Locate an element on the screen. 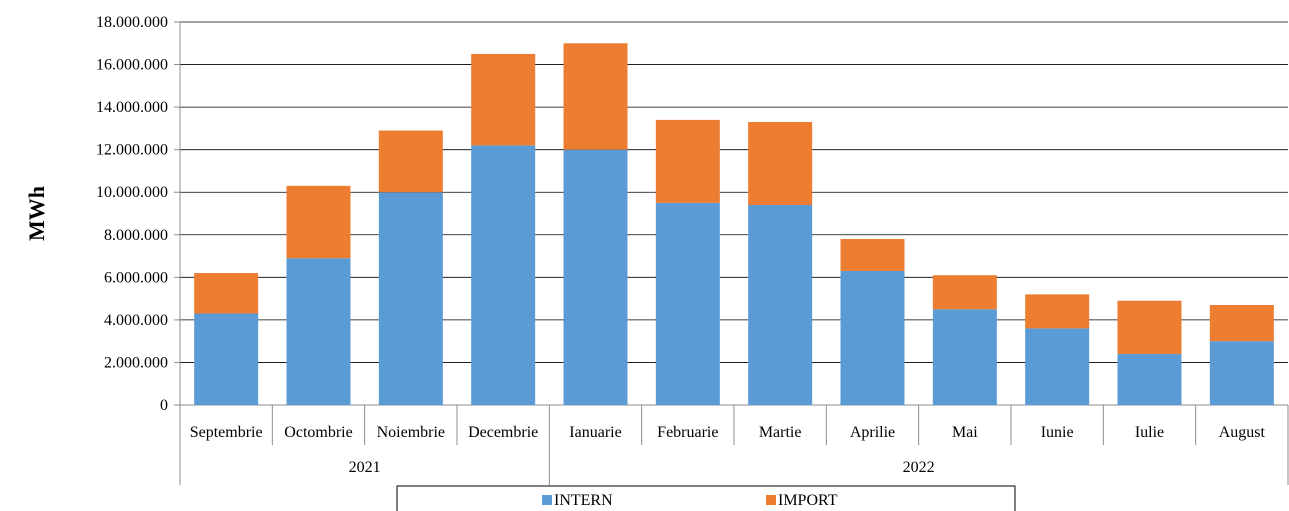 This screenshot has width=1289, height=511. y-tick-label: 6.000.000 is located at coordinates (136, 277).